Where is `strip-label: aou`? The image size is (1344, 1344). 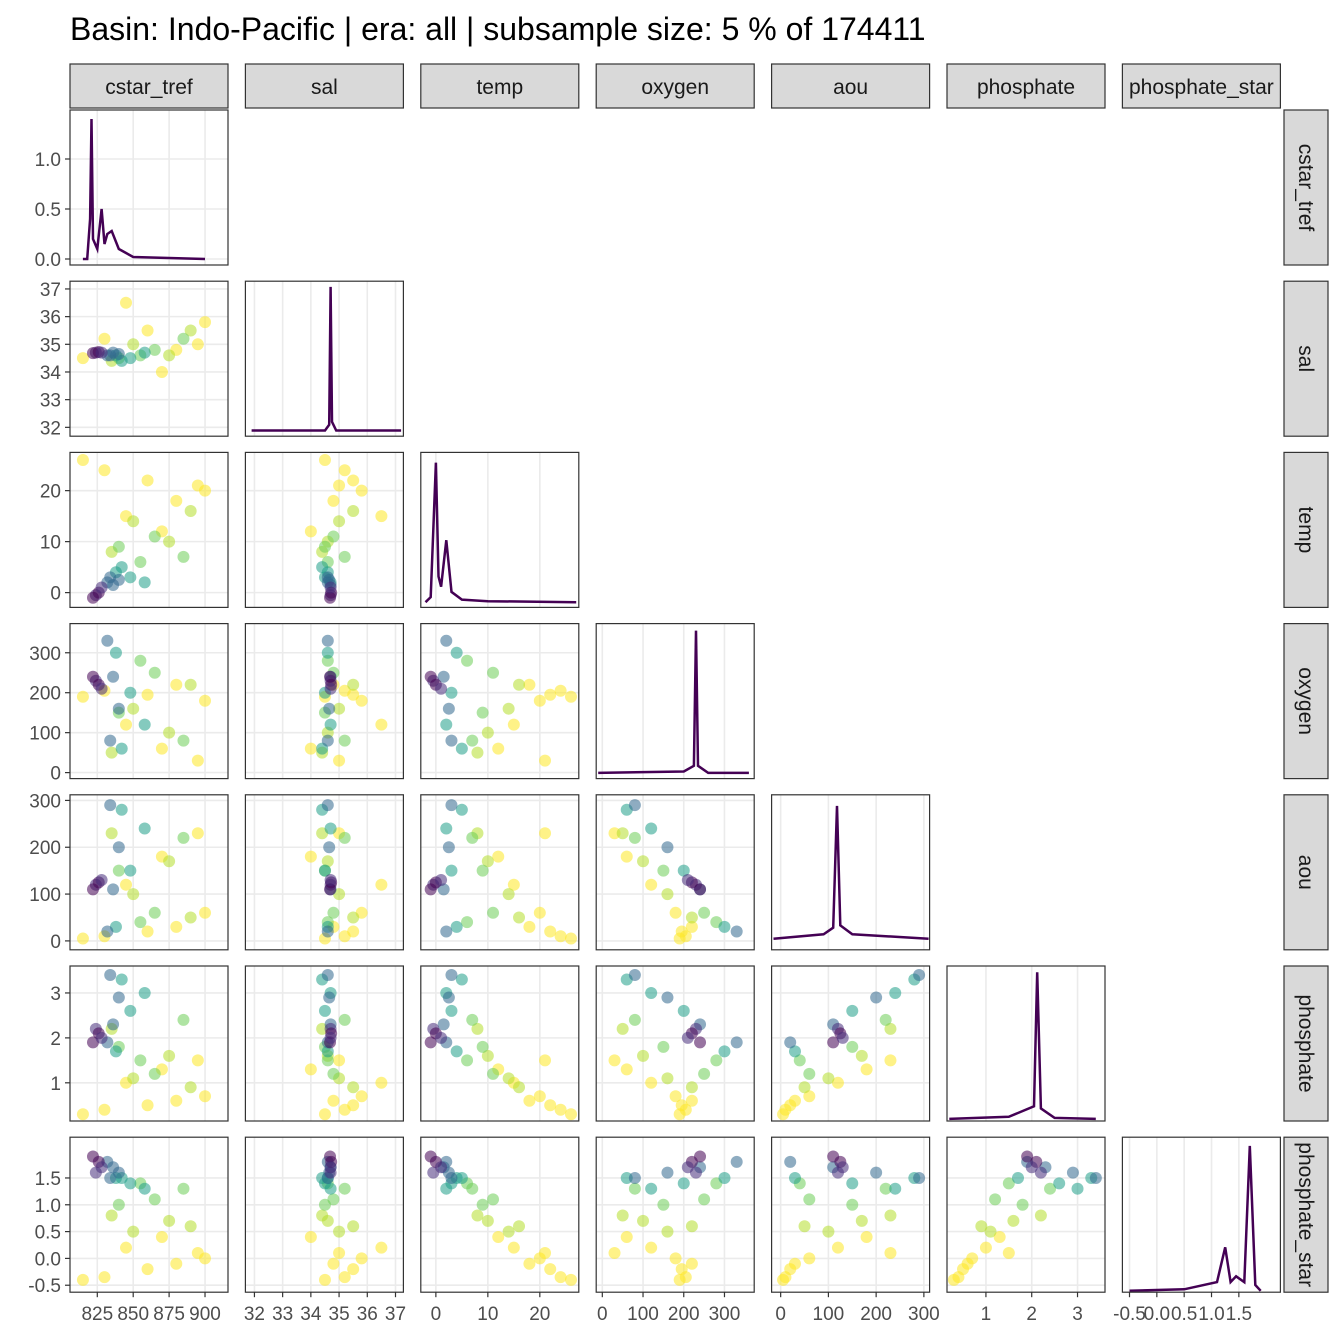 strip-label: aou is located at coordinates (1305, 872).